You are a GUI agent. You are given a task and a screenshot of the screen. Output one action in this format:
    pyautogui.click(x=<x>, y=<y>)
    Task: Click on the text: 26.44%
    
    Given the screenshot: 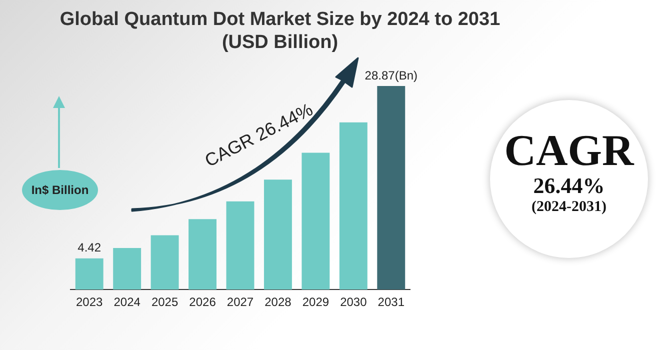 What is the action you would take?
    pyautogui.click(x=569, y=185)
    